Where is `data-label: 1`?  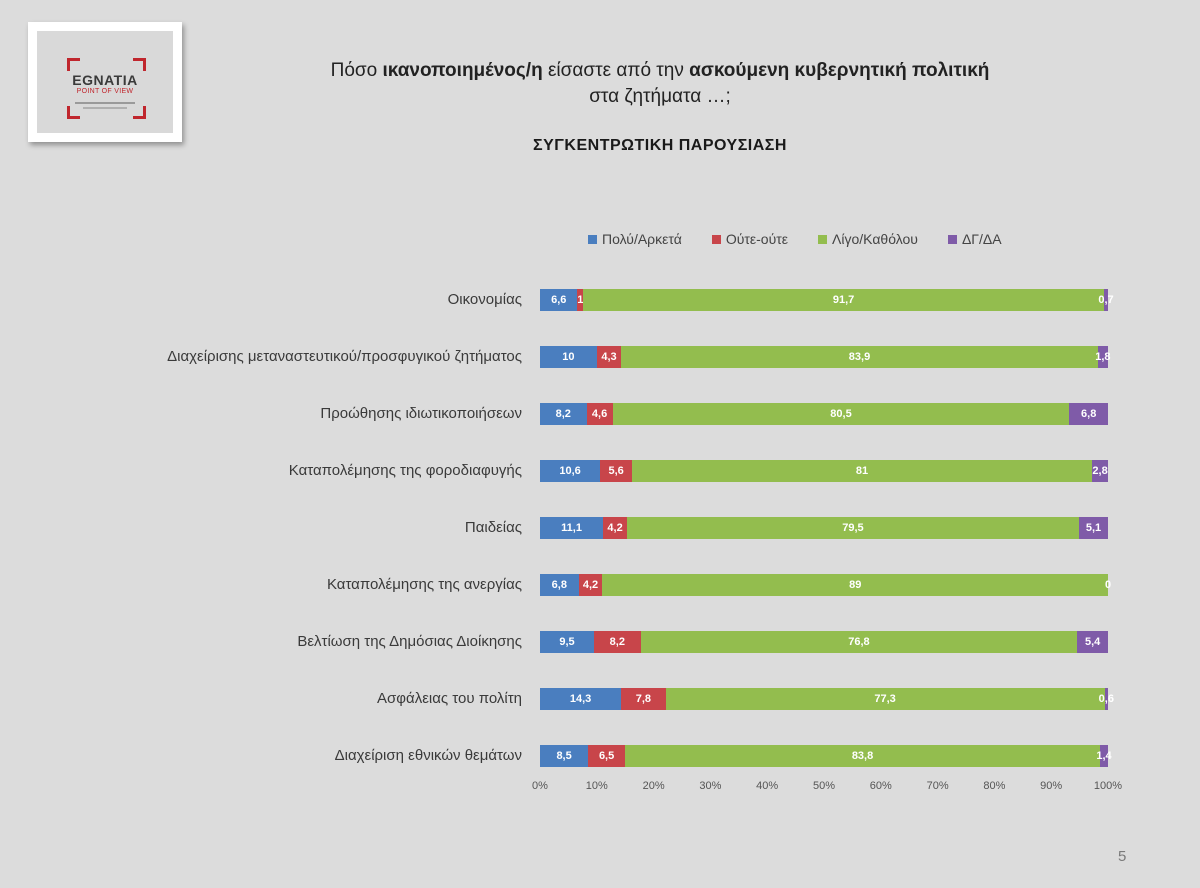
data-label: 1 is located at coordinates (580, 300).